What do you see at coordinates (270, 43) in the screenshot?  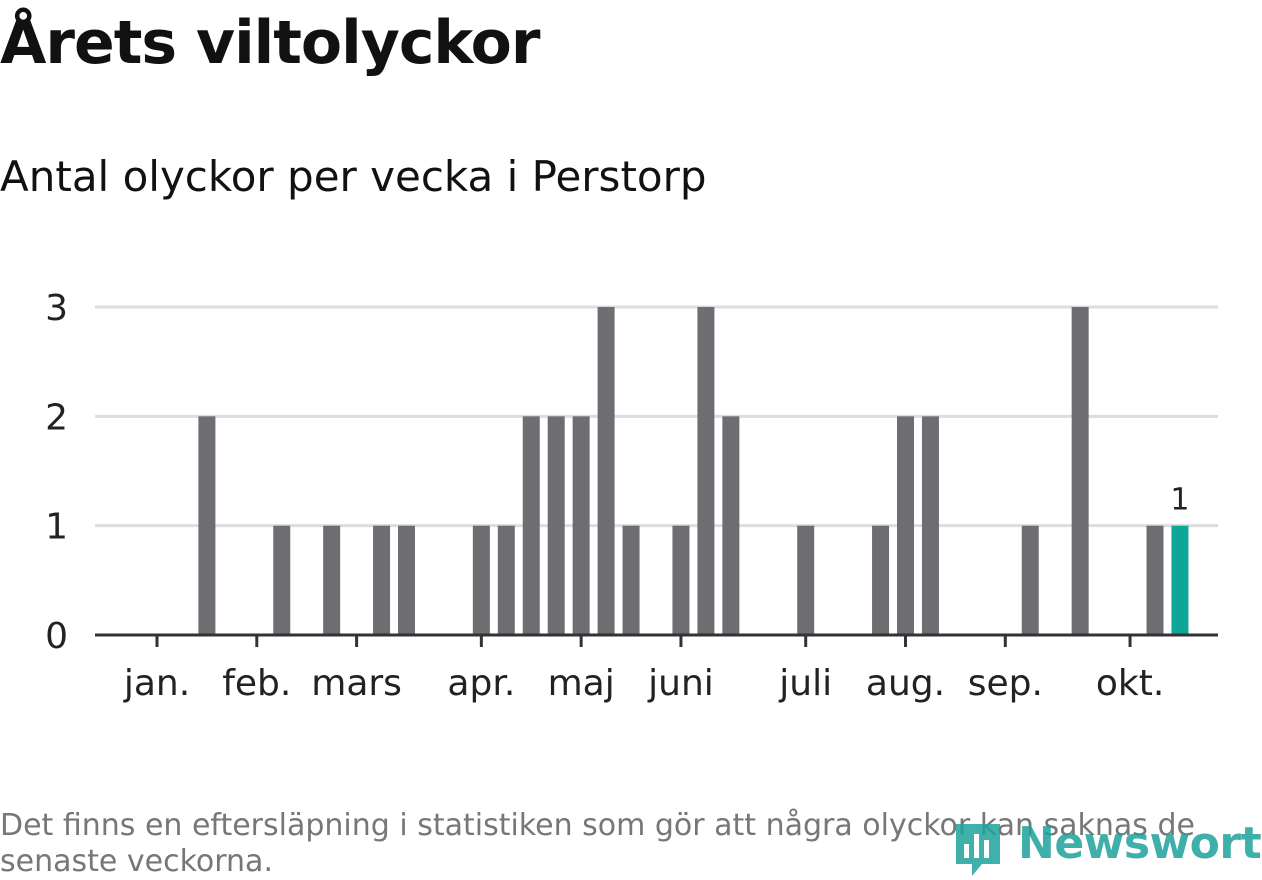 I see `chart-title: Årets viltolyckor` at bounding box center [270, 43].